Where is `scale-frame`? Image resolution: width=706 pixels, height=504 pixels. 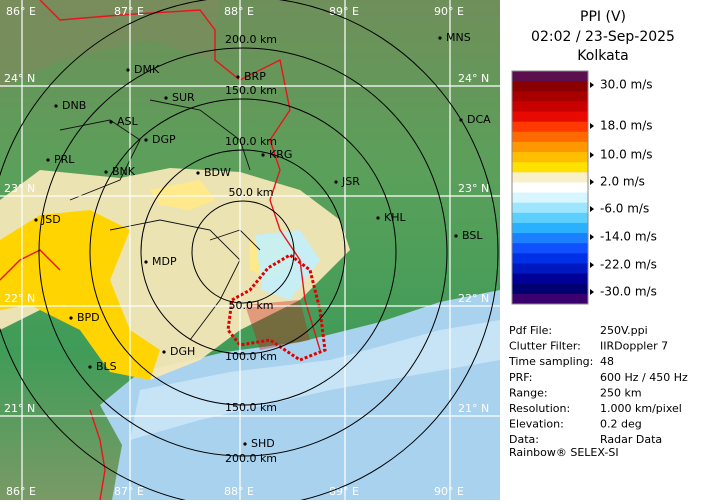 scale-frame is located at coordinates (550, 187).